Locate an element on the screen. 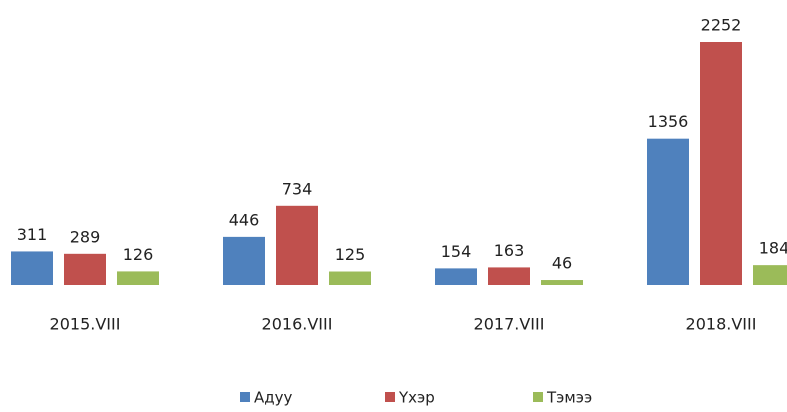 The width and height of the screenshot is (787, 412). data-label: 2252 is located at coordinates (721, 25).